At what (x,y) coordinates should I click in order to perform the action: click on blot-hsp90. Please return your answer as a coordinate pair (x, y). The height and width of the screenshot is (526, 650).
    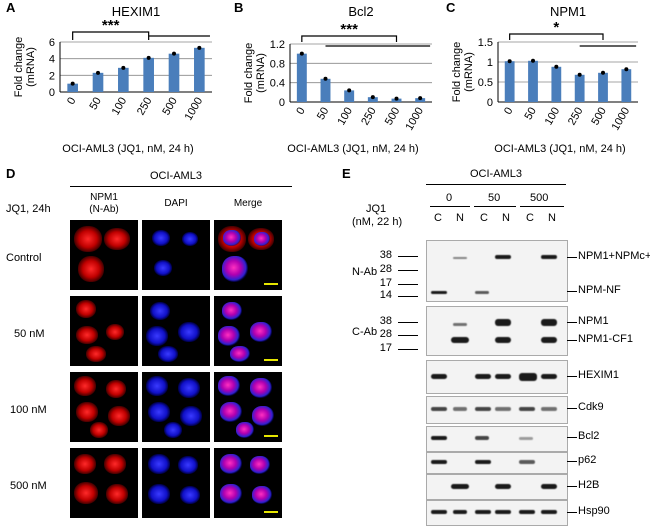
    Looking at the image, I should click on (497, 513).